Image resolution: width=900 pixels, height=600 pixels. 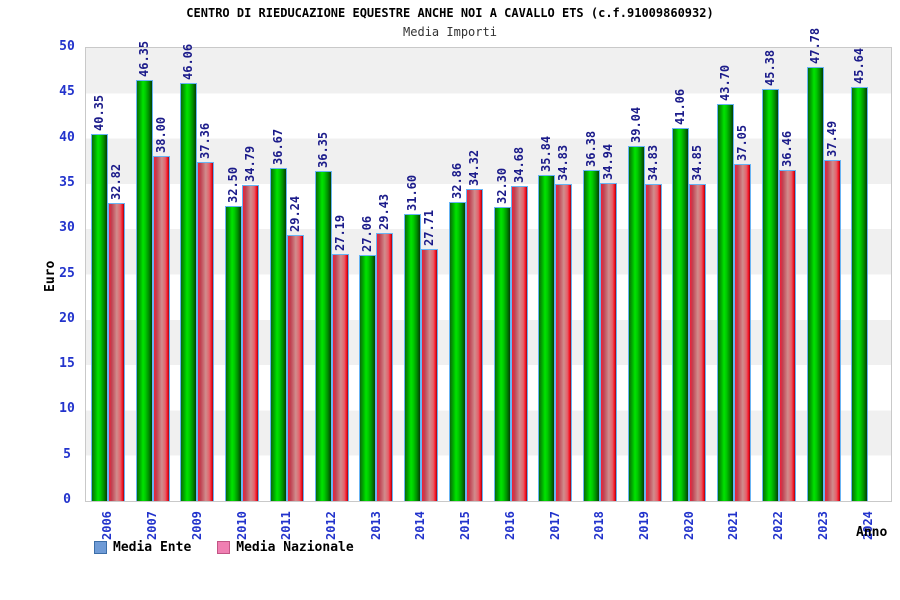 I want to click on value-label-media-ente-2022: 45.38, so click(x=769, y=67).